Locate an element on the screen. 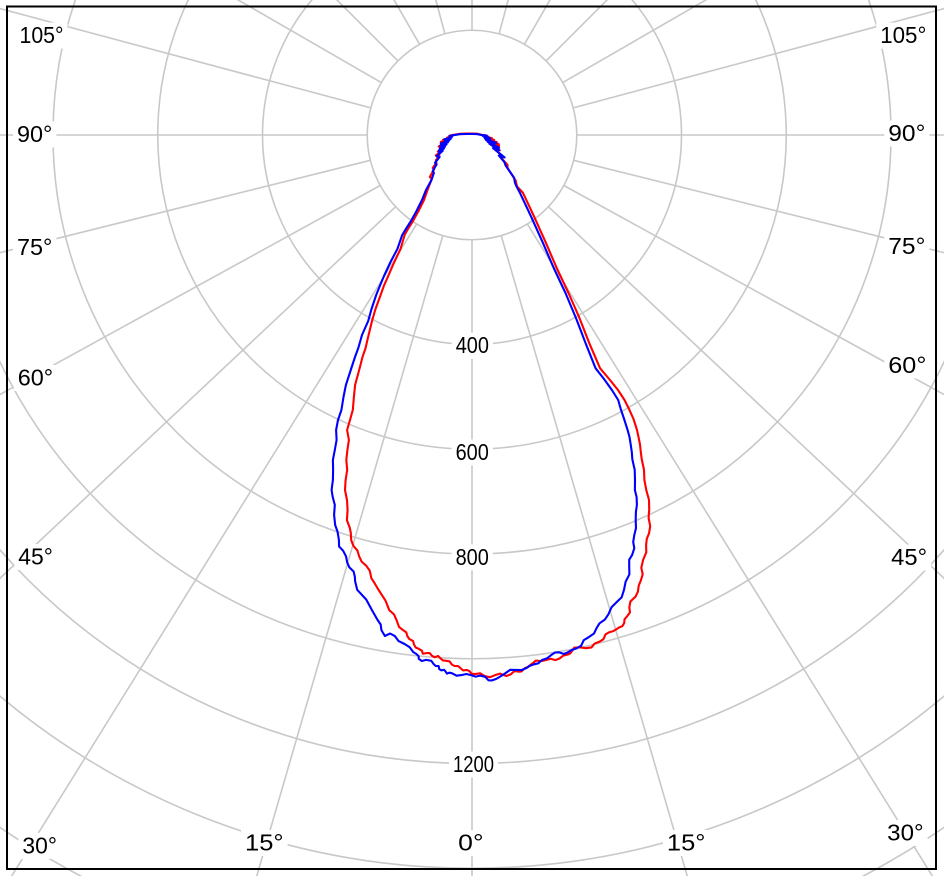 This screenshot has height=876, width=944. svg-text: 800 is located at coordinates (472, 557).